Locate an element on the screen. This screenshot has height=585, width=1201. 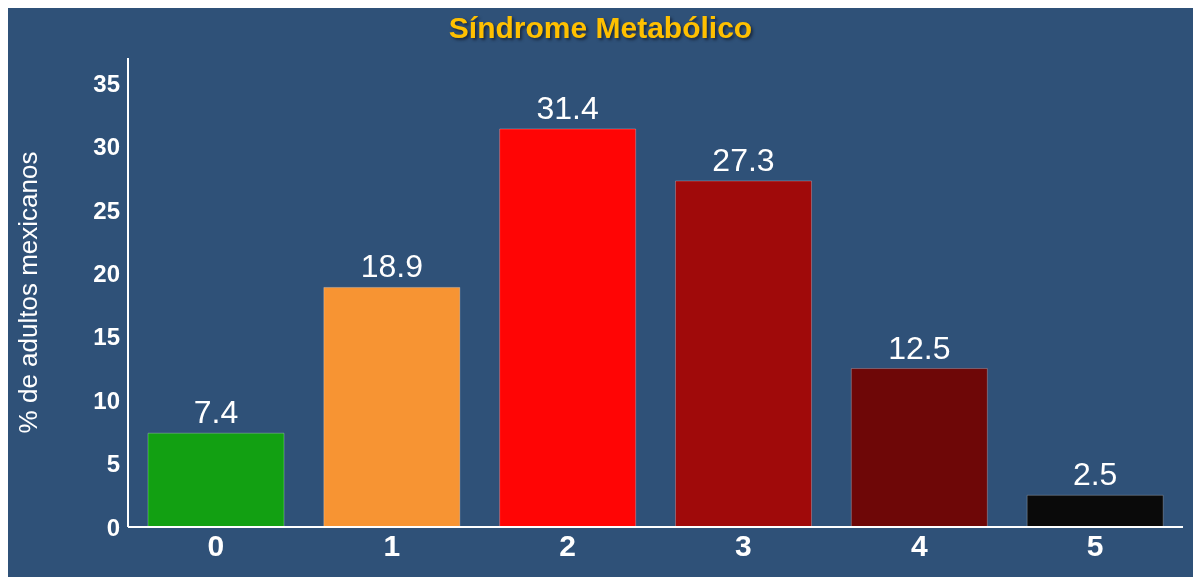
x-tick-label: 1 is located at coordinates (392, 546).